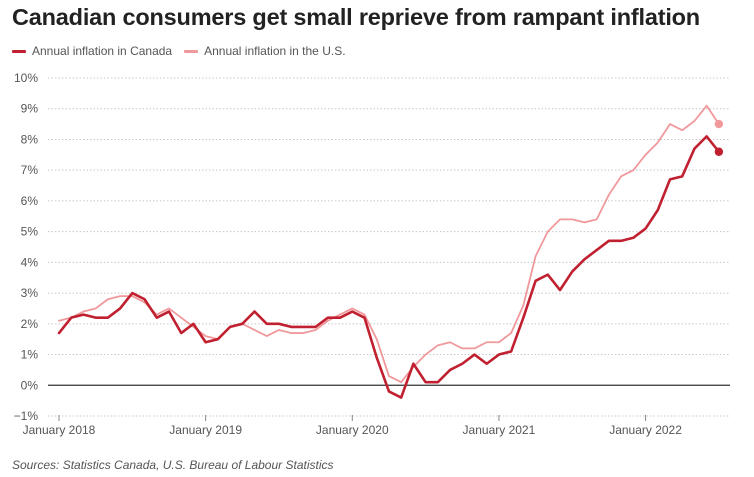 The width and height of the screenshot is (754, 477). What do you see at coordinates (191, 51) in the screenshot?
I see `legend-swatch-us` at bounding box center [191, 51].